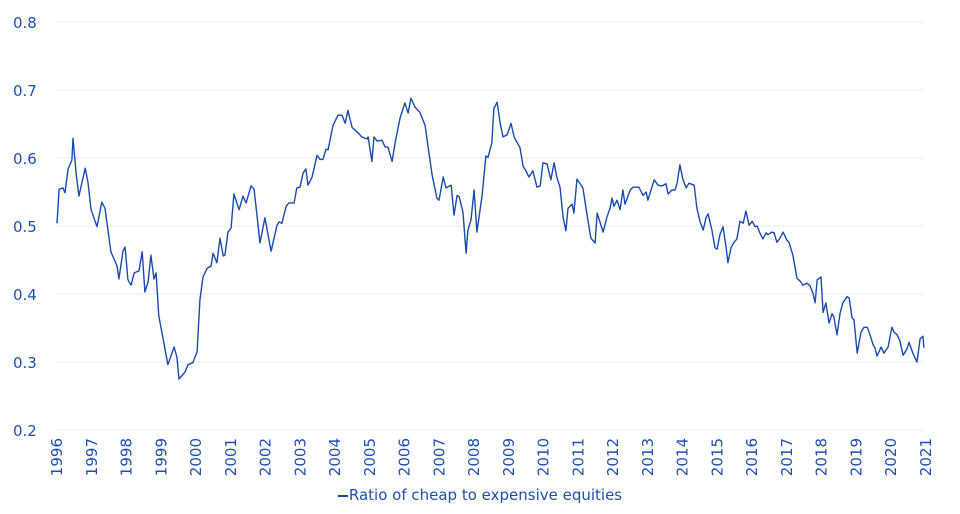 This screenshot has height=514, width=960. Describe the element at coordinates (196, 457) in the screenshot. I see `x-tick-label: 2000` at that location.